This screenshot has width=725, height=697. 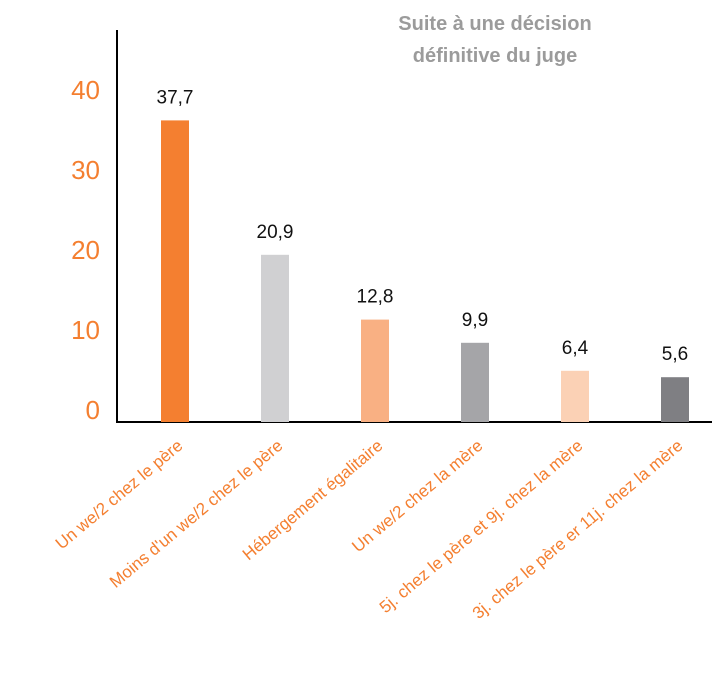 I want to click on y-tick-label: 20, so click(x=85, y=250).